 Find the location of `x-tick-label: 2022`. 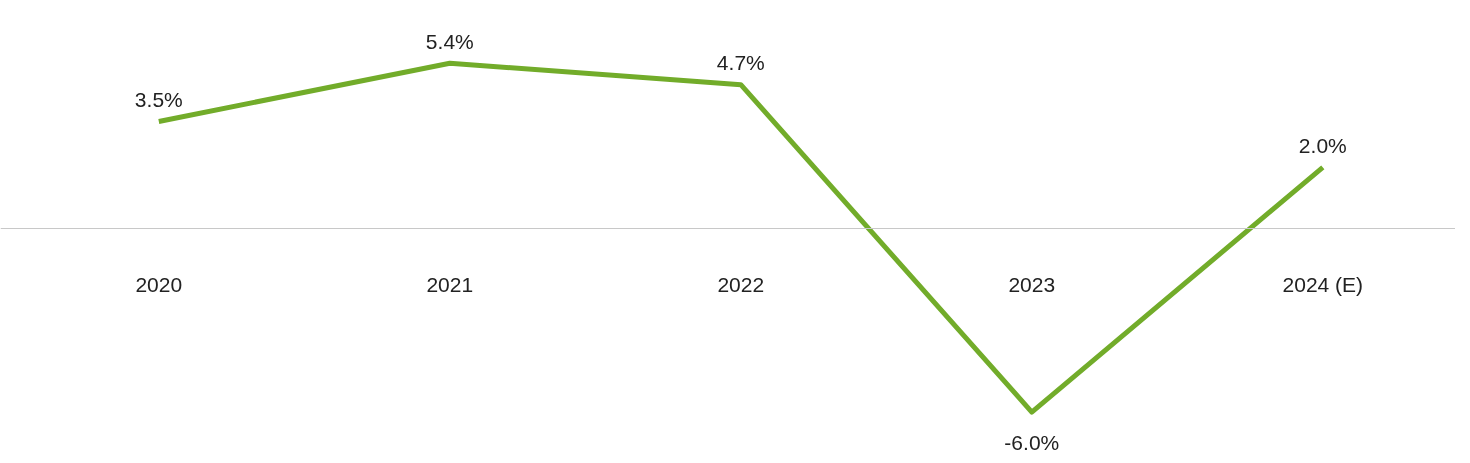

x-tick-label: 2022 is located at coordinates (741, 284).